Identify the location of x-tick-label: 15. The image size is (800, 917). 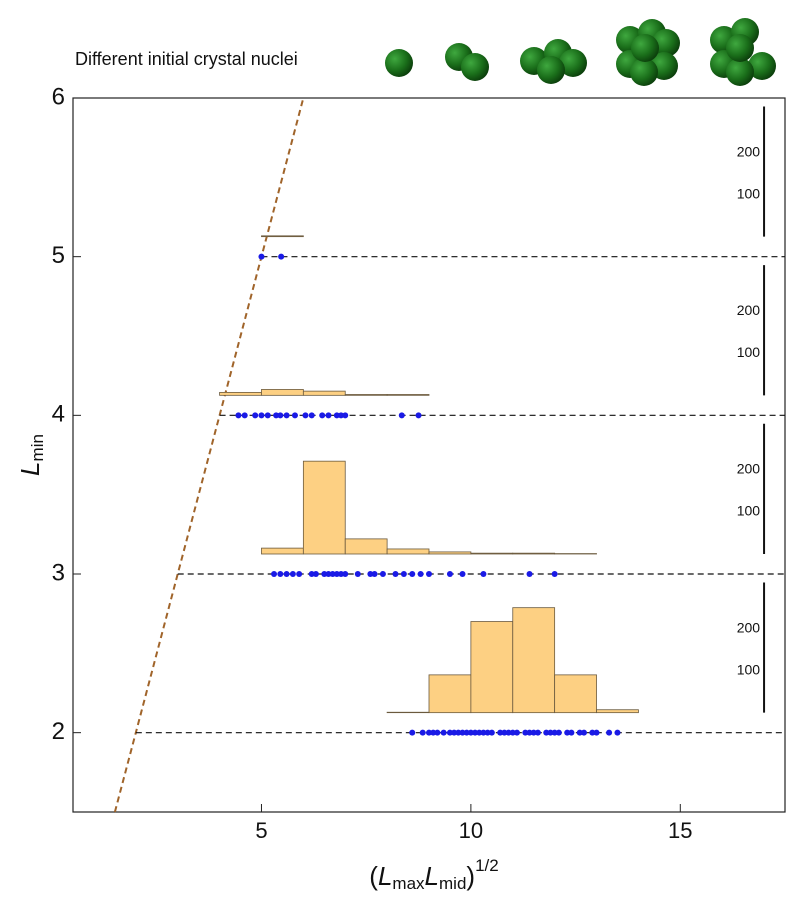
(680, 830).